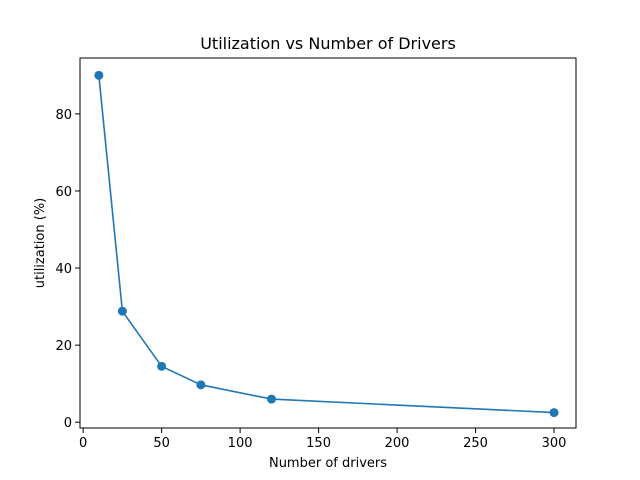 This screenshot has height=480, width=640. Describe the element at coordinates (328, 463) in the screenshot. I see `x-axis-label: Number of drivers` at that location.